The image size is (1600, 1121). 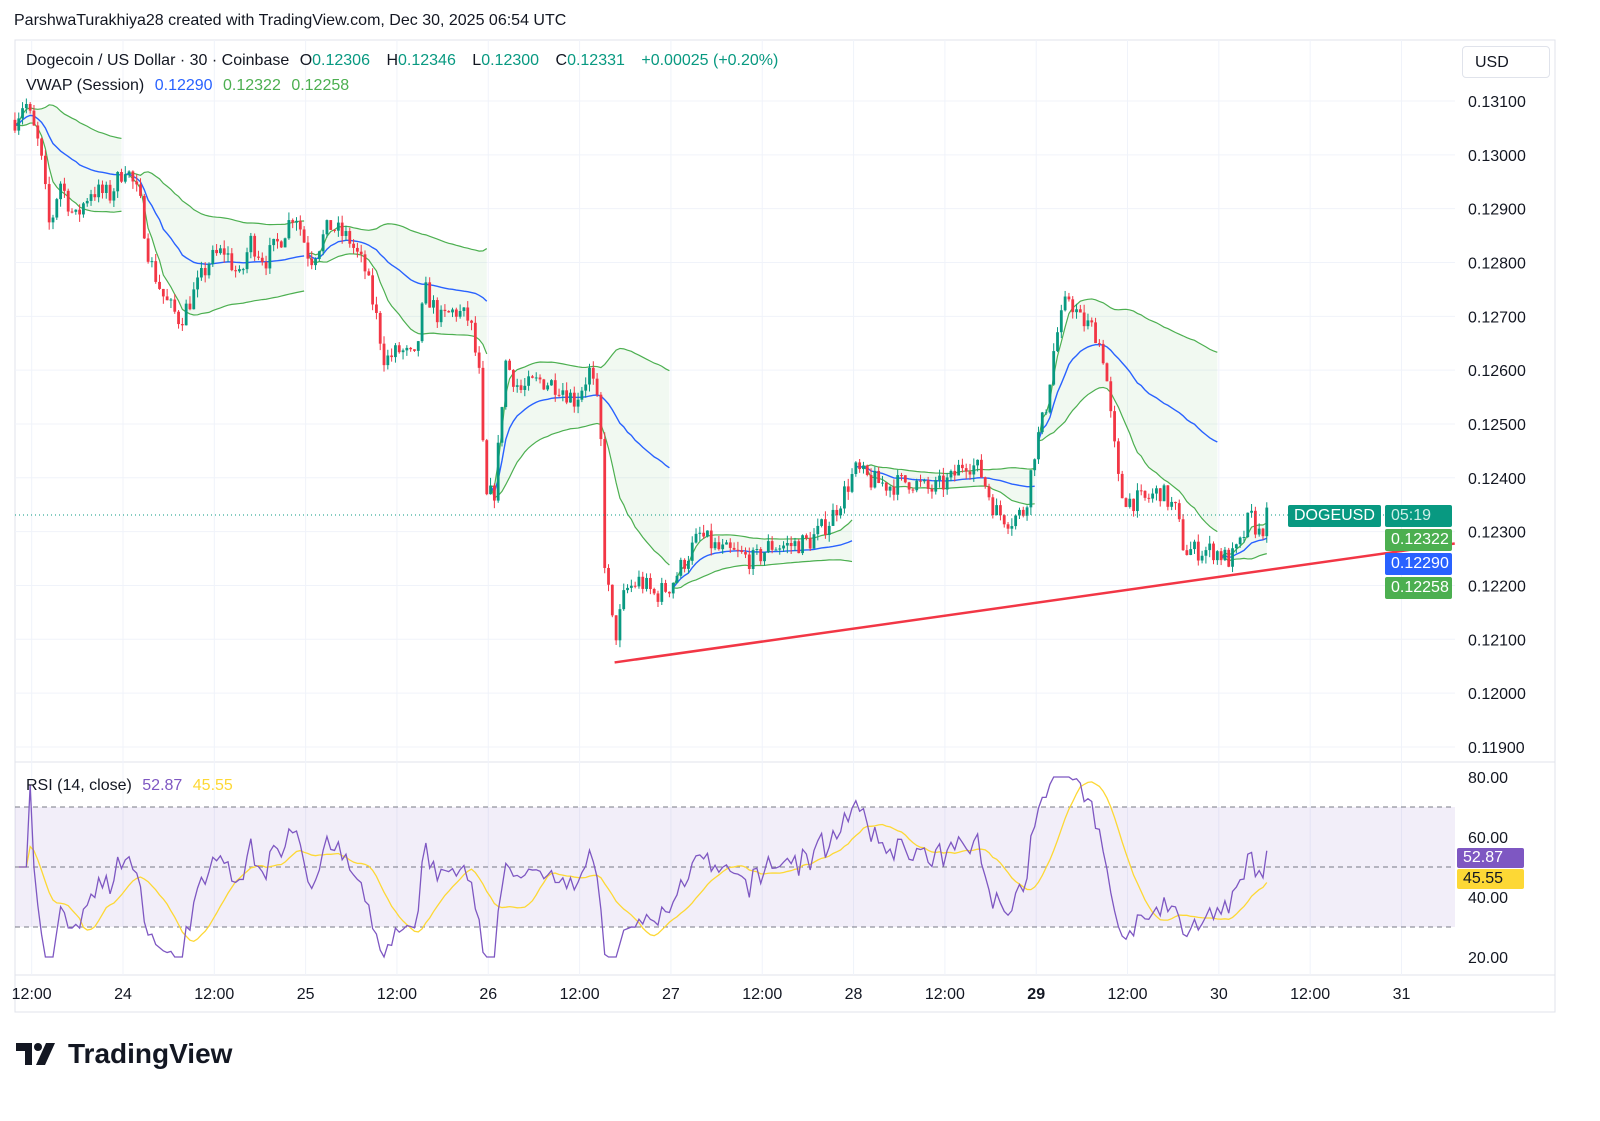 I want to click on y-tick-label: 0.12000, so click(x=1497, y=694).